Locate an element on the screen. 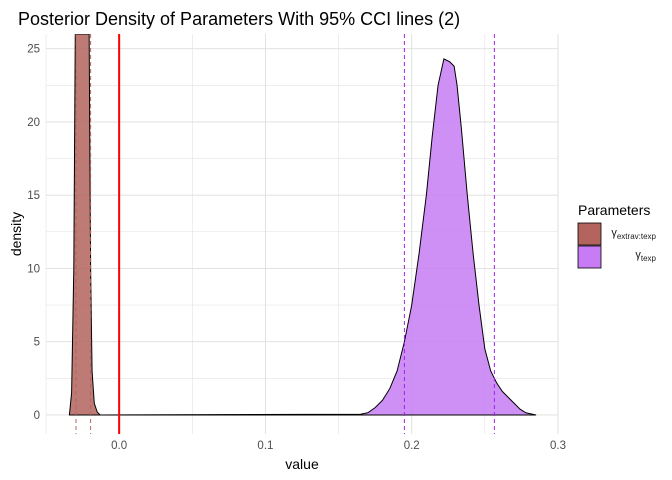 The height and width of the screenshot is (480, 672). x-tick-label: 0.0 is located at coordinates (119, 446).